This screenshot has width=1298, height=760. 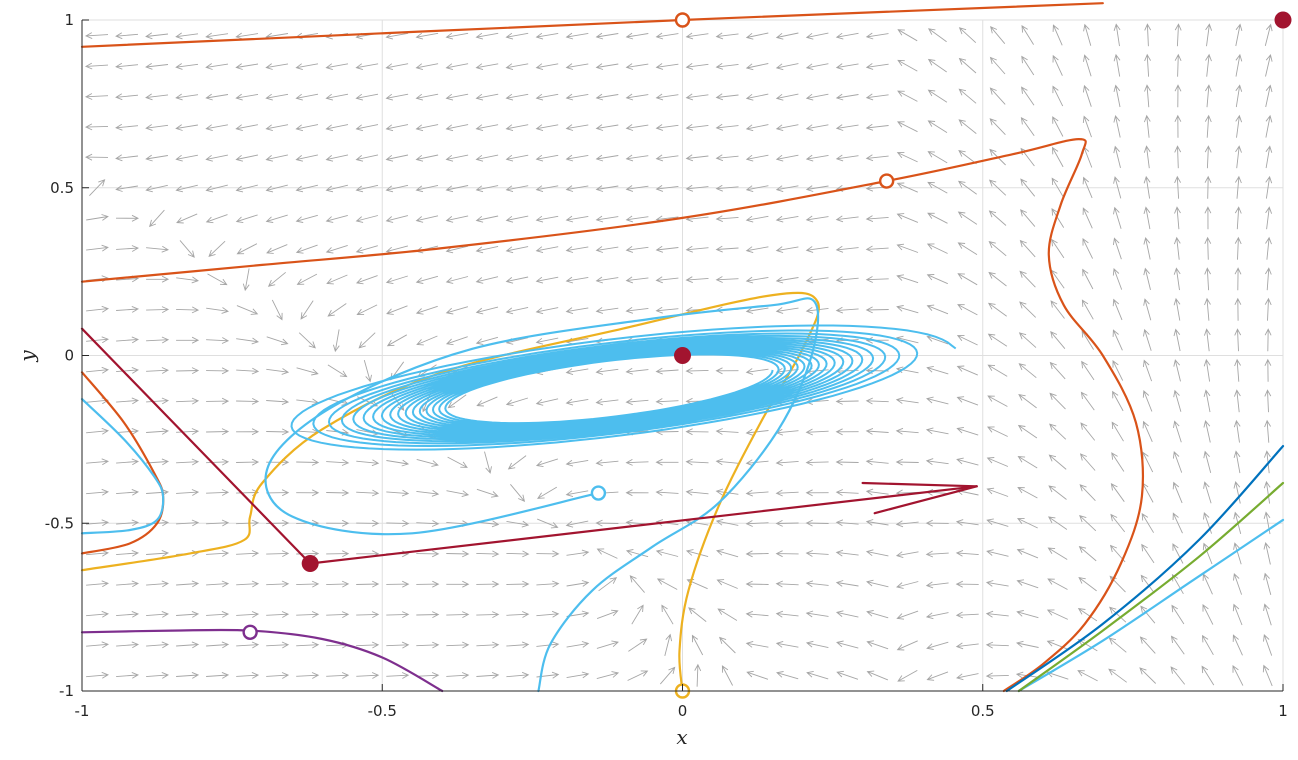 What do you see at coordinates (69, 356) in the screenshot?
I see `y-tick-label: 0` at bounding box center [69, 356].